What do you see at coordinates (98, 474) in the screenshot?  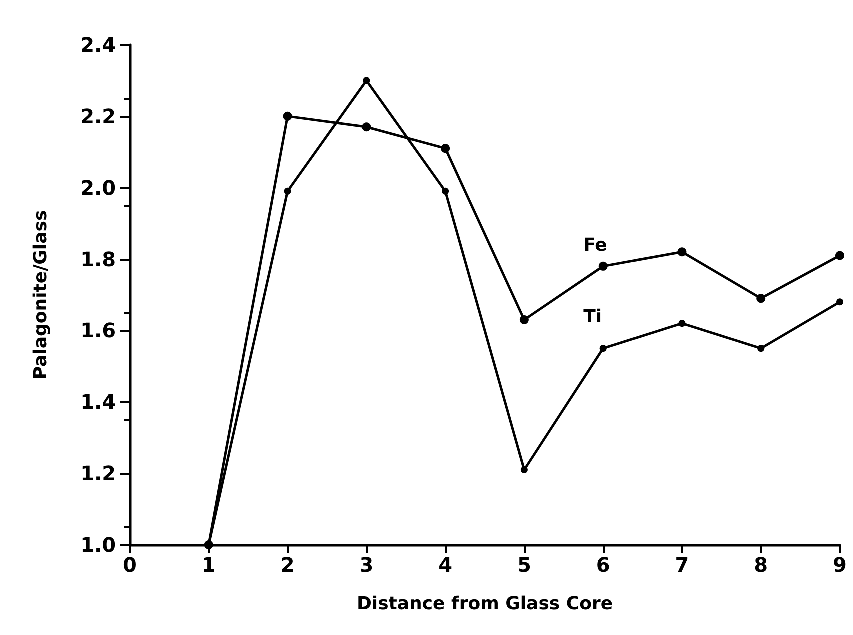 I see `y-tick-label: 1.2` at bounding box center [98, 474].